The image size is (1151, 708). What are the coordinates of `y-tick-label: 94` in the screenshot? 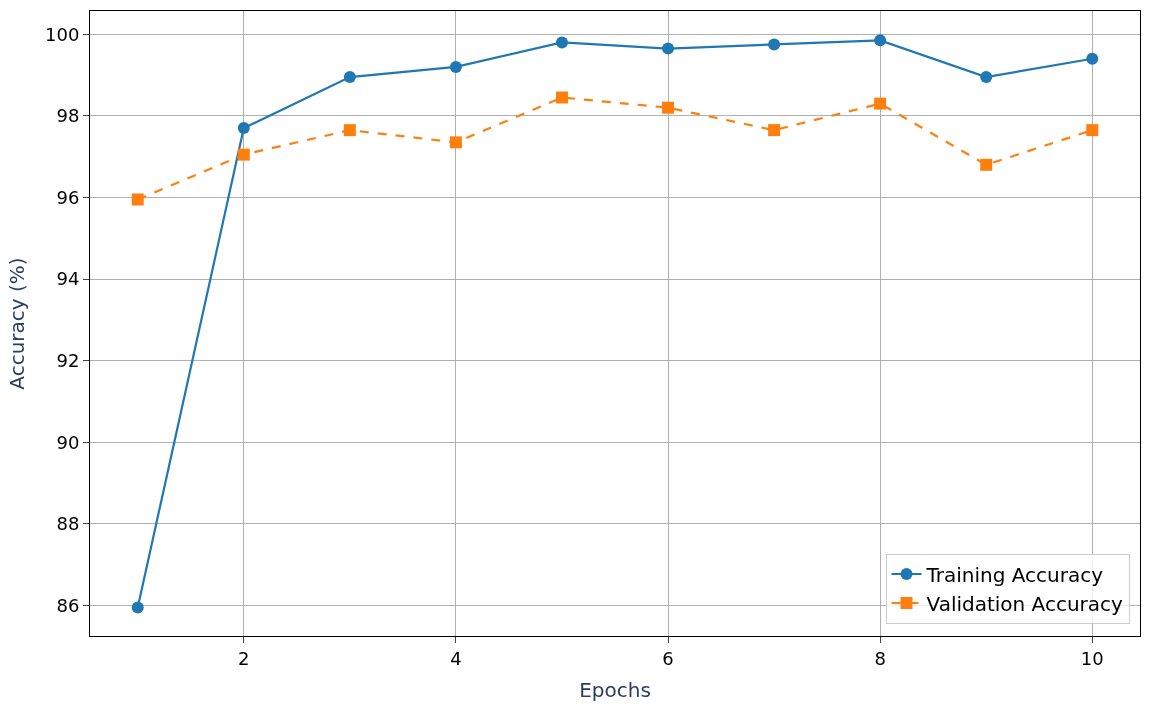 It's located at (68, 279).